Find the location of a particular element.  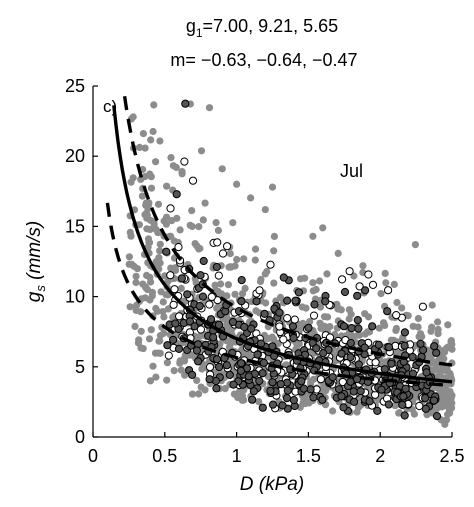

chart-title-g1: g1=7.00, 9.21, 5.65 is located at coordinates (262, 28).